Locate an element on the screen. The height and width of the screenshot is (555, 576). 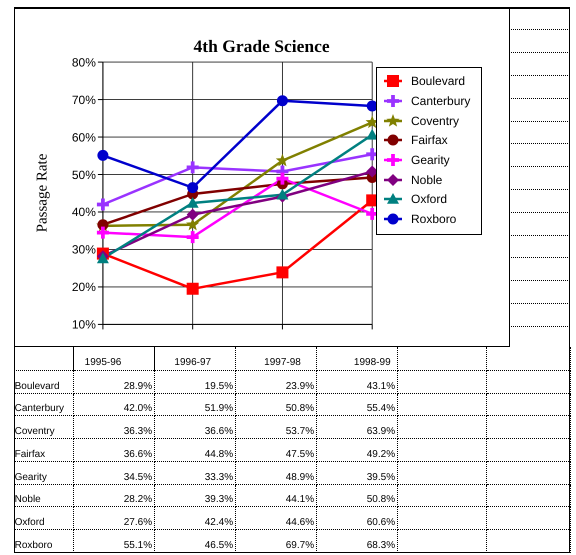
data-label: 49.2% is located at coordinates (357, 450).